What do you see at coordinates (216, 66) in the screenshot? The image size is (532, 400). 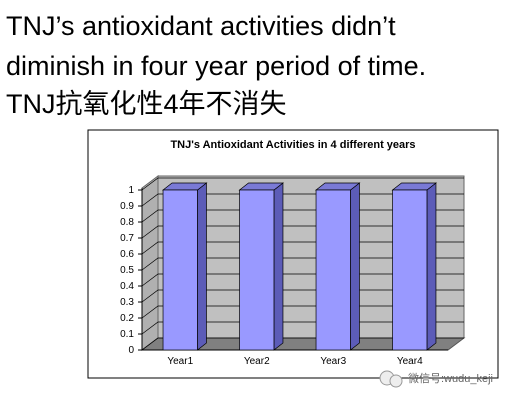 I see `heading-line: diminish in four year period of time.` at bounding box center [216, 66].